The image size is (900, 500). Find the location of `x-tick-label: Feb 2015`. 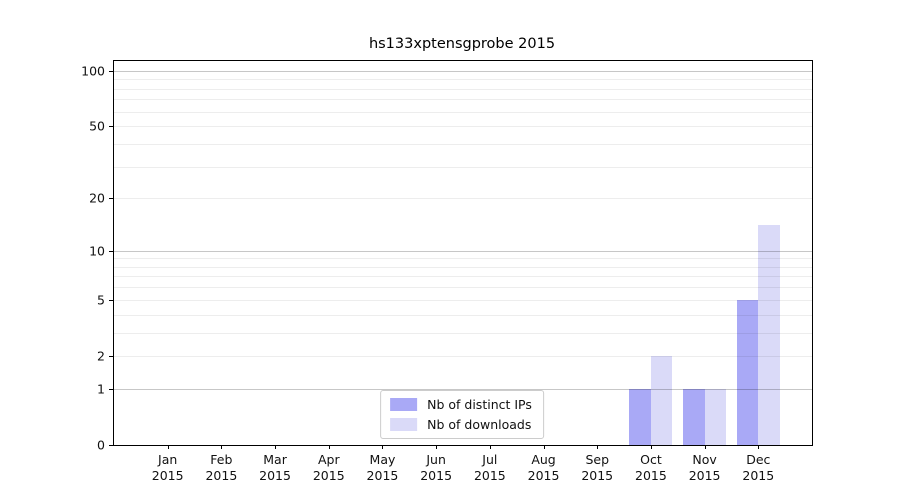

x-tick-label: Feb 2015 is located at coordinates (221, 468).